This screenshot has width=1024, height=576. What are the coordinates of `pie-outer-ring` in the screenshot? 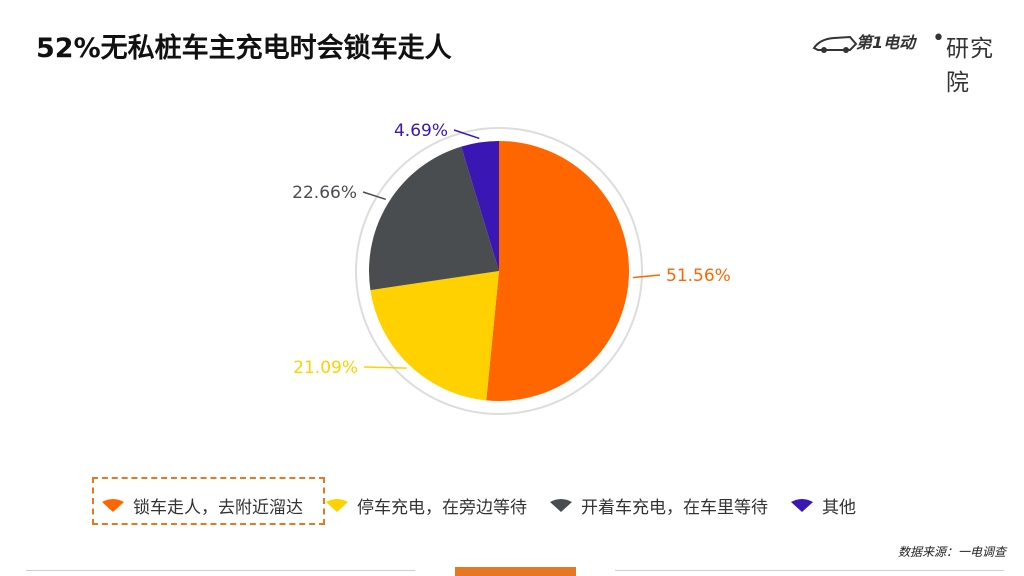 It's located at (499, 271).